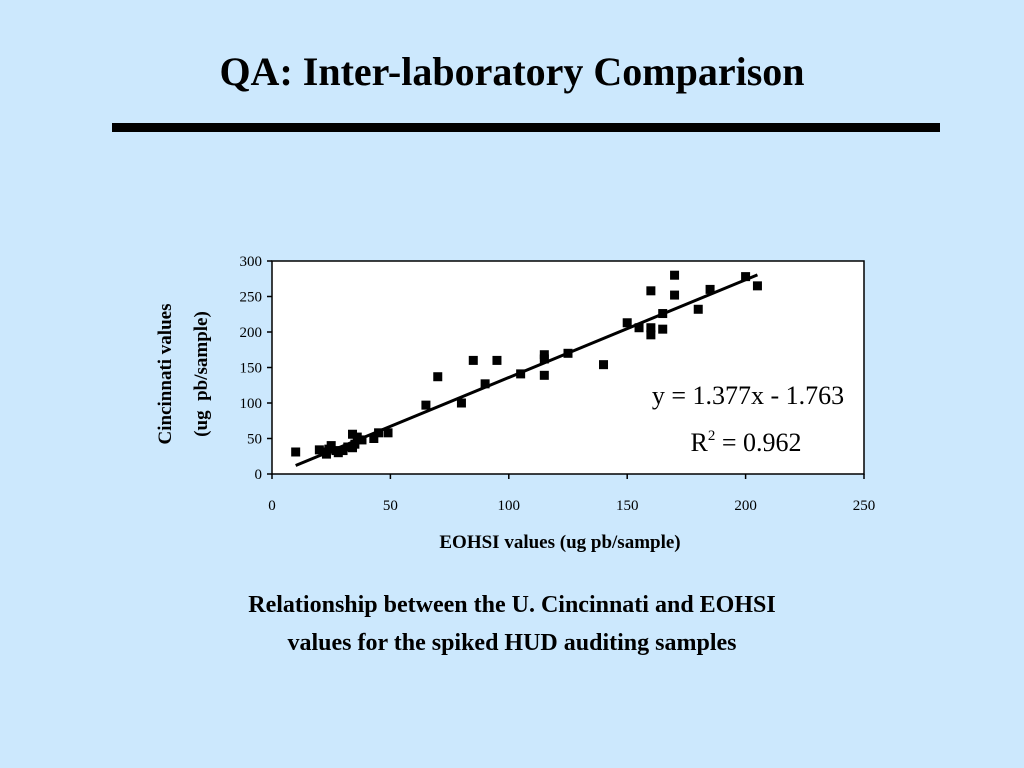 The image size is (1024, 768). I want to click on x-axis-label: EOHSI values (ug pb/sample), so click(559, 542).